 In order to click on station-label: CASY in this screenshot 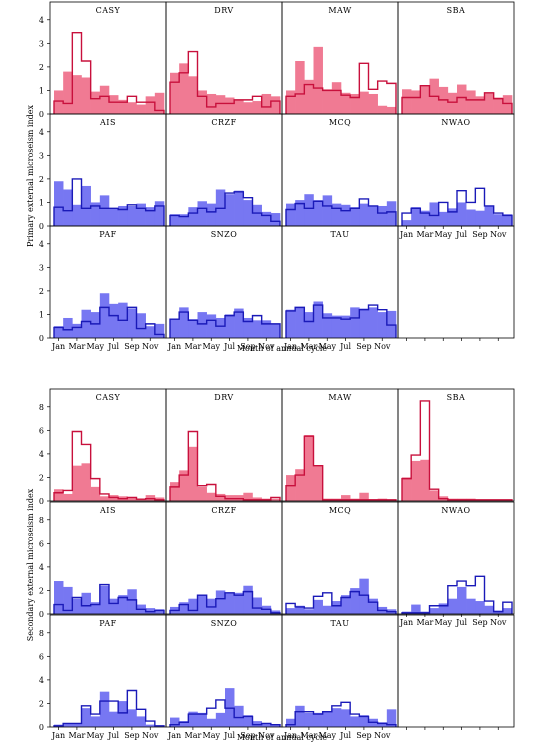, I will do `click(108, 10)`.